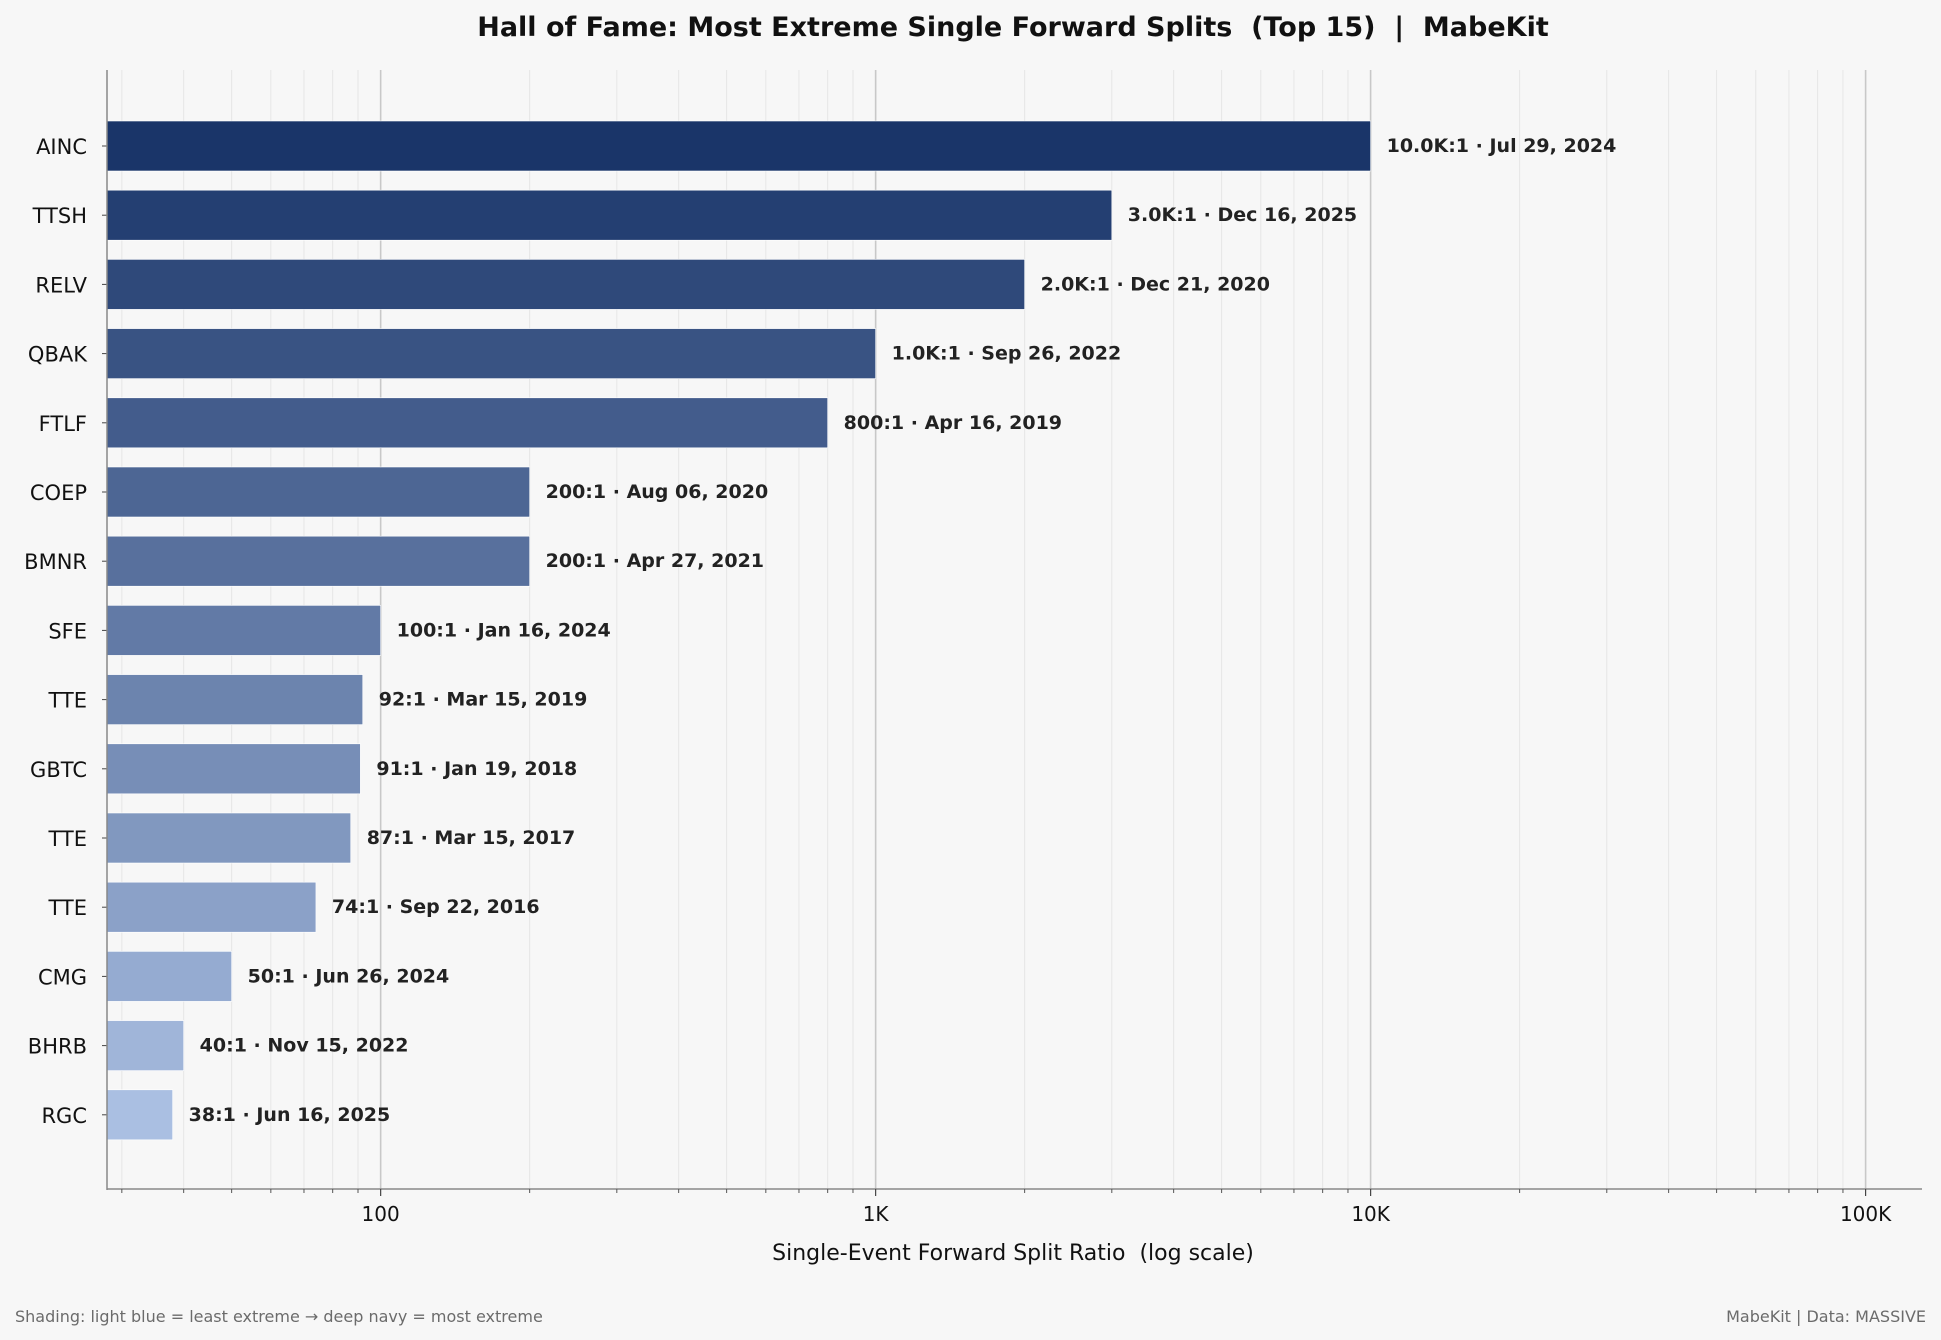 This screenshot has width=1941, height=1340. What do you see at coordinates (1866, 1214) in the screenshot?
I see `x-tick-label: 100K` at bounding box center [1866, 1214].